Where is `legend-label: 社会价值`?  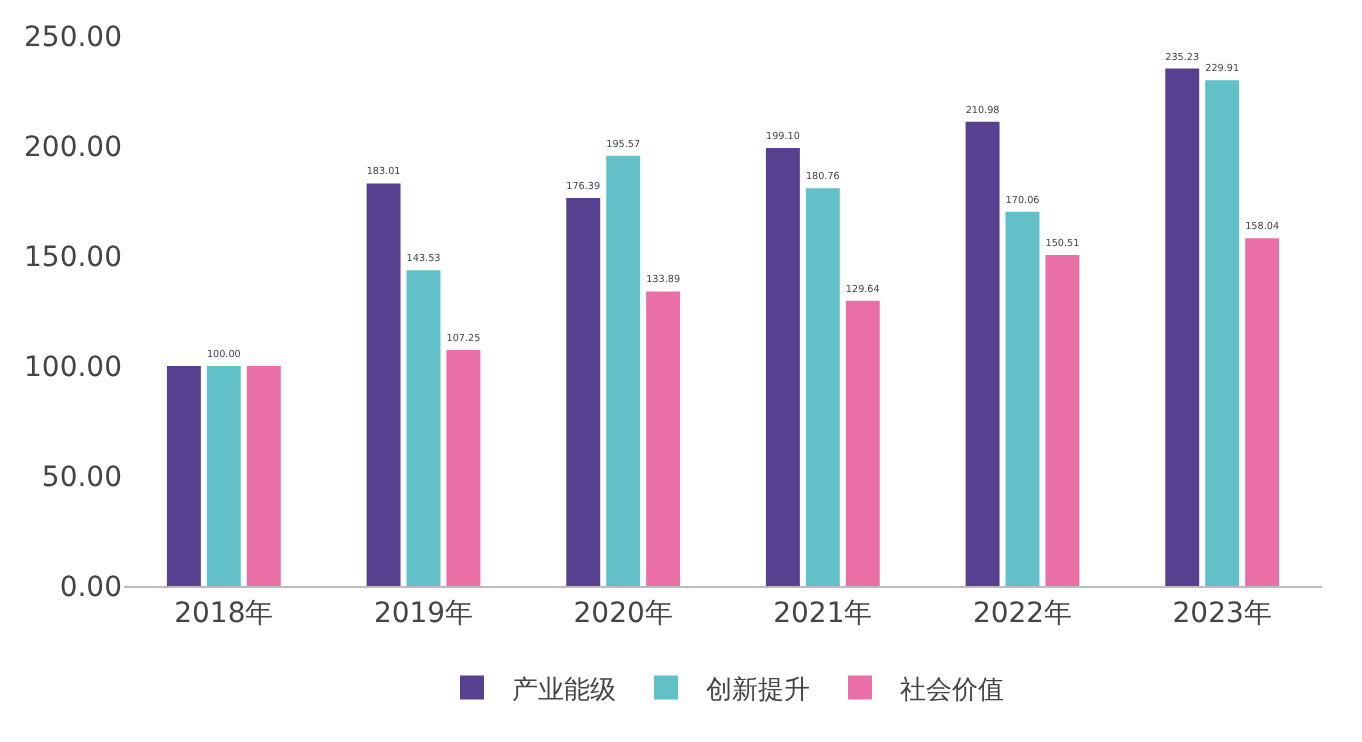 legend-label: 社会价值 is located at coordinates (952, 690).